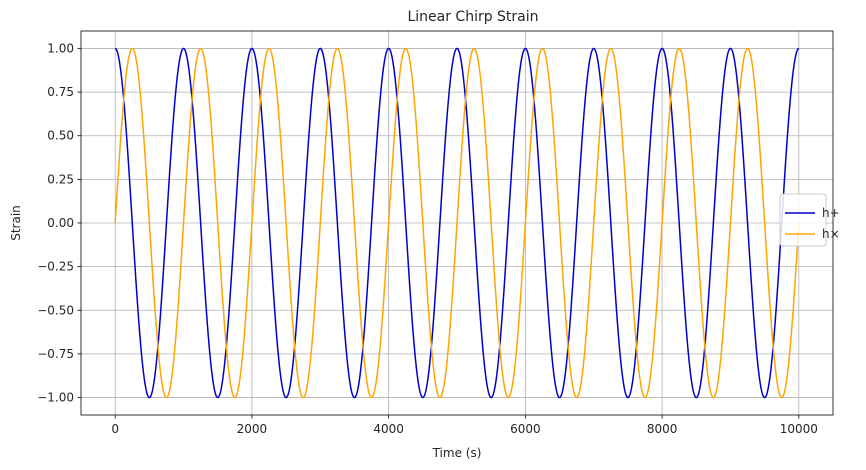 The height and width of the screenshot is (470, 866). Describe the element at coordinates (252, 429) in the screenshot. I see `x-tick-label: 2000` at that location.